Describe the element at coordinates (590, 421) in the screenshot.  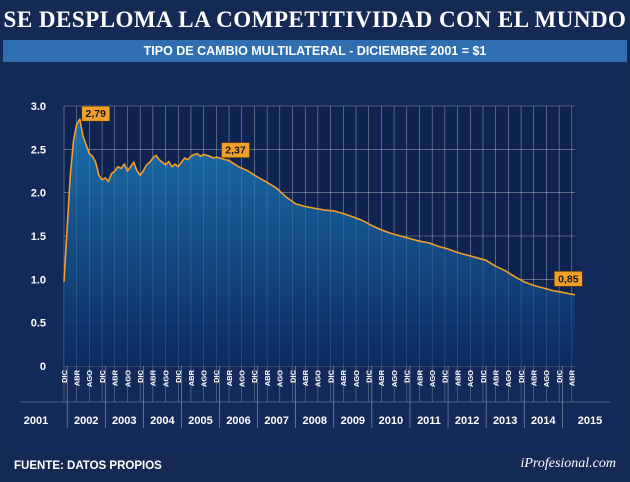
I see `x-year-label: 2015` at that location.